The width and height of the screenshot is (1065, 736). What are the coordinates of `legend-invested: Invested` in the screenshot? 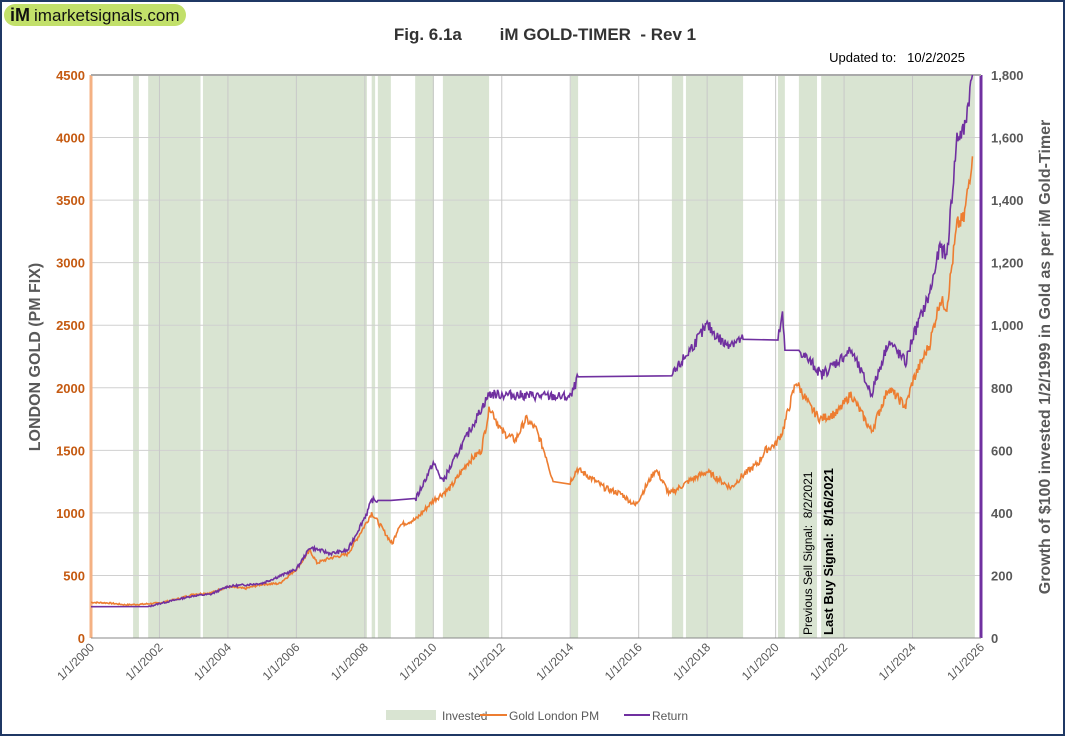 It's located at (464, 716).